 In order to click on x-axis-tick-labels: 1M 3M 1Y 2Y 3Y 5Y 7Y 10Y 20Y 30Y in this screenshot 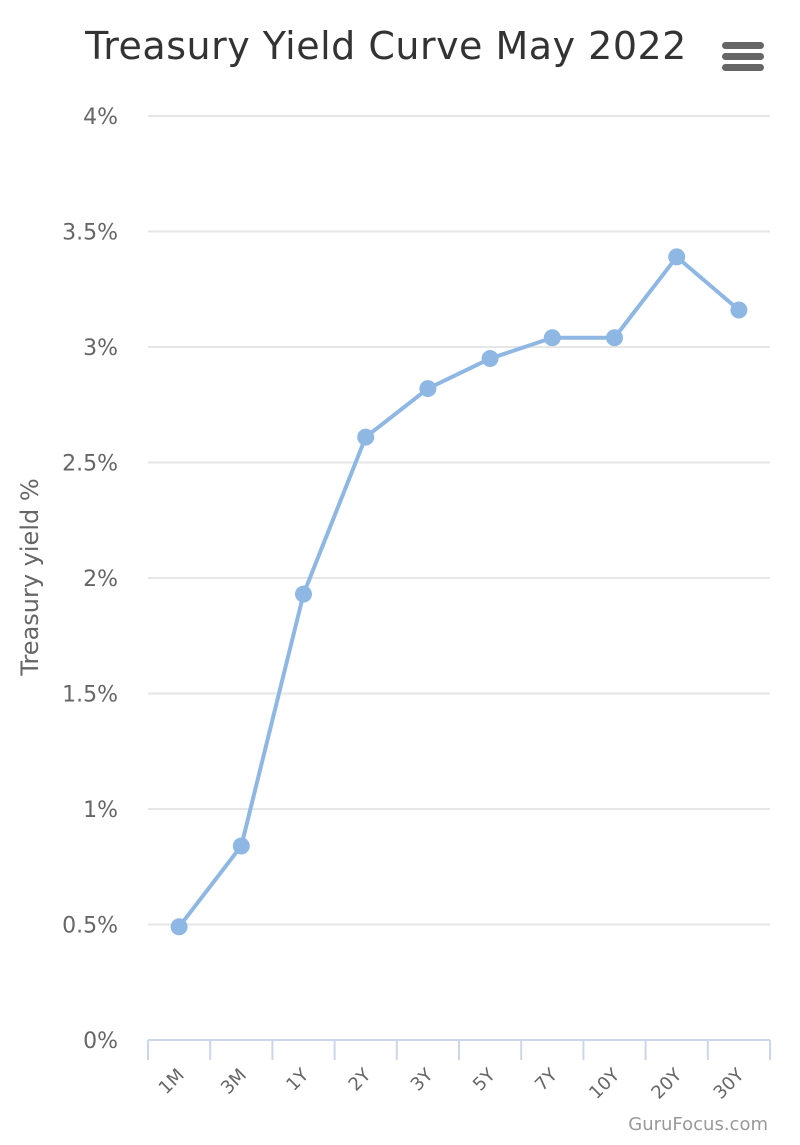, I will do `click(452, 1084)`.